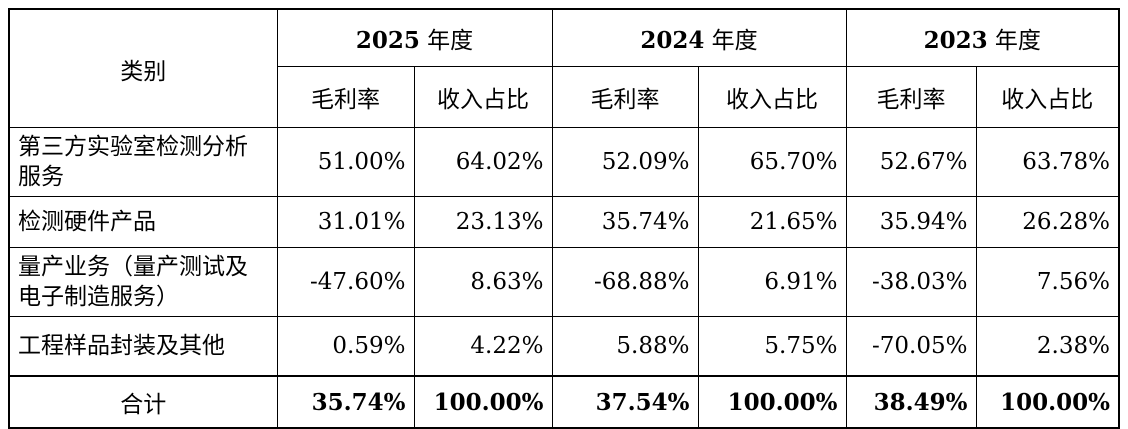 This screenshot has width=1128, height=429. I want to click on cell-value: 63.78%, so click(1047, 162).